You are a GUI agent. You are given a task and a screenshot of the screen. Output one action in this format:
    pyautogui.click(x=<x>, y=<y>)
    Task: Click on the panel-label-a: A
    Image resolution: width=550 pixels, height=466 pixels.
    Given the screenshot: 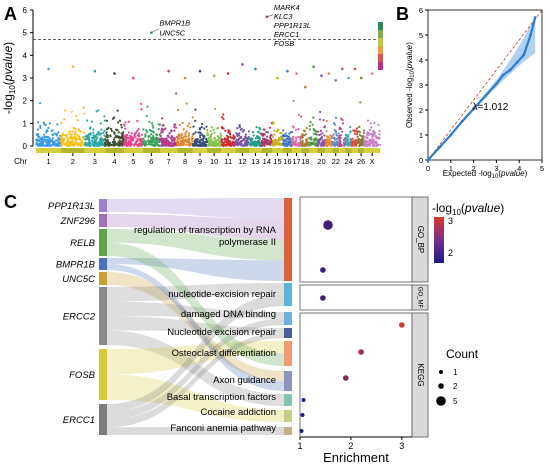 What is the action you would take?
    pyautogui.click(x=10, y=14)
    